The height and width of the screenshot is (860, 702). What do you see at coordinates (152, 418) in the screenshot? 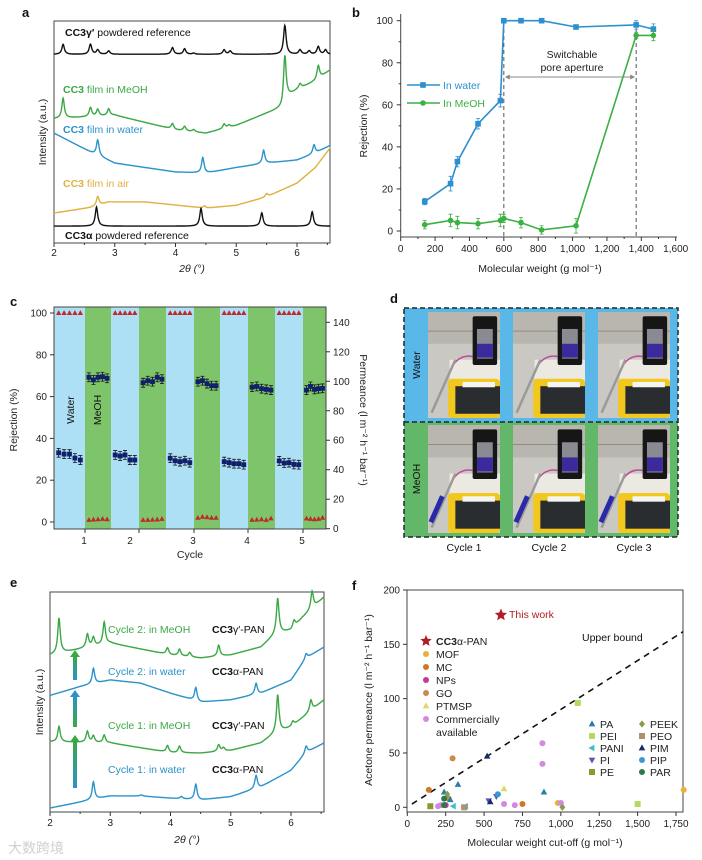
I see `meoh-band` at bounding box center [152, 418].